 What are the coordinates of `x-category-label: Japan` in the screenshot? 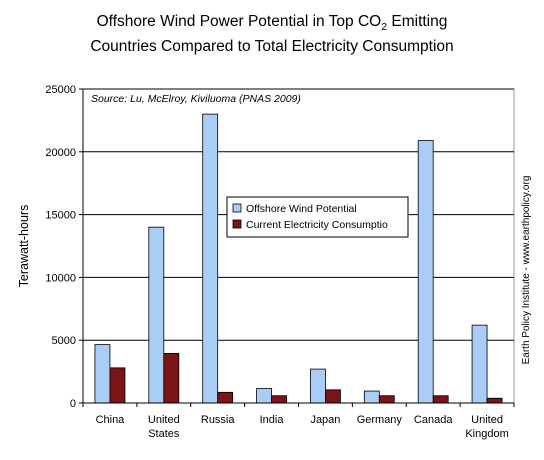 It's located at (325, 420).